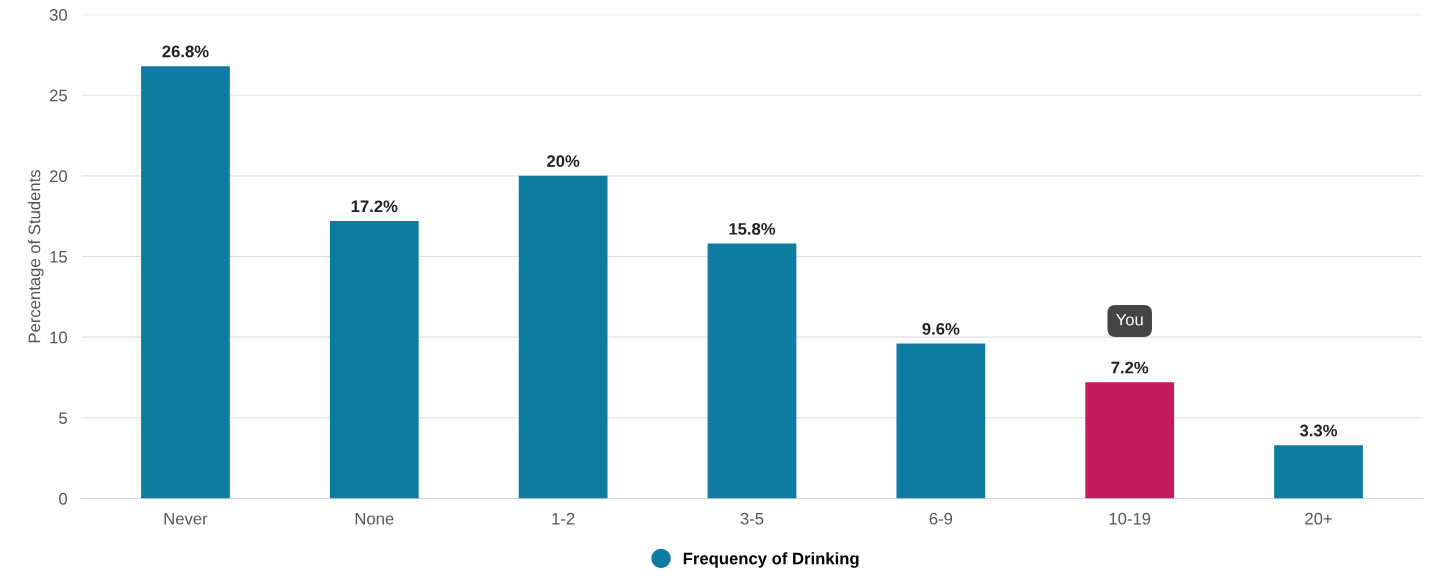 Image resolution: width=1431 pixels, height=583 pixels. I want to click on x-tick-label: 20+, so click(1318, 518).